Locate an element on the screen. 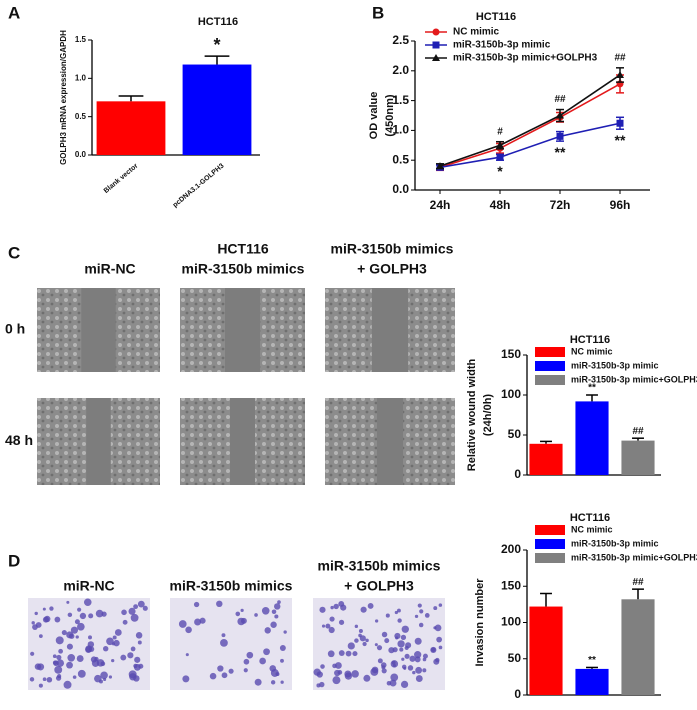 The width and height of the screenshot is (697, 710). y-tick-label: 50 is located at coordinates (515, 658).